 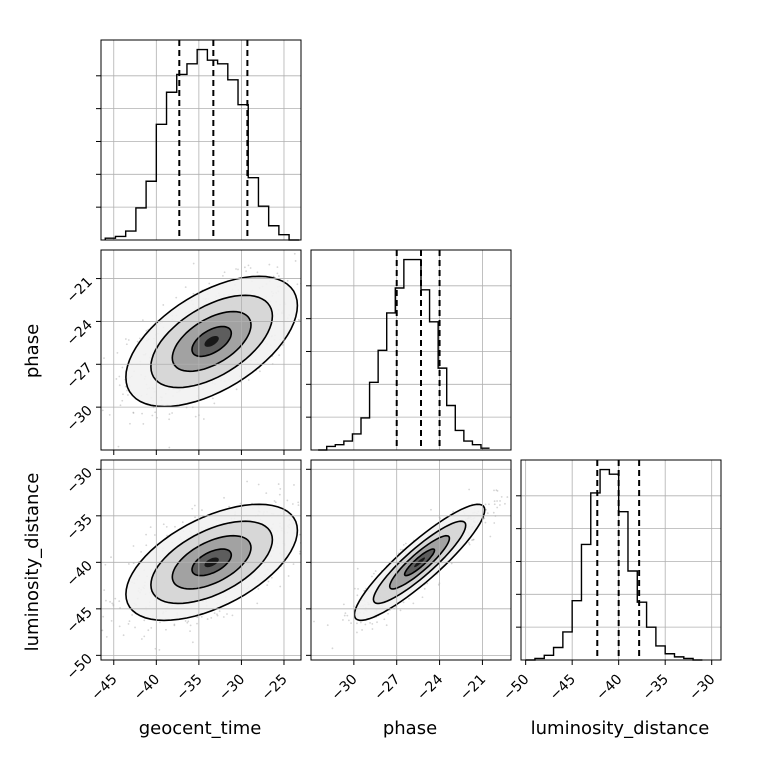 What do you see at coordinates (404, 354) in the screenshot?
I see `histogram-phase` at bounding box center [404, 354].